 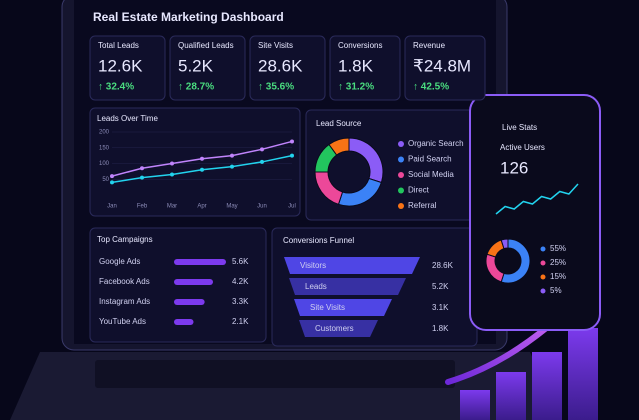 I want to click on legend-label: Direct, so click(x=419, y=190).